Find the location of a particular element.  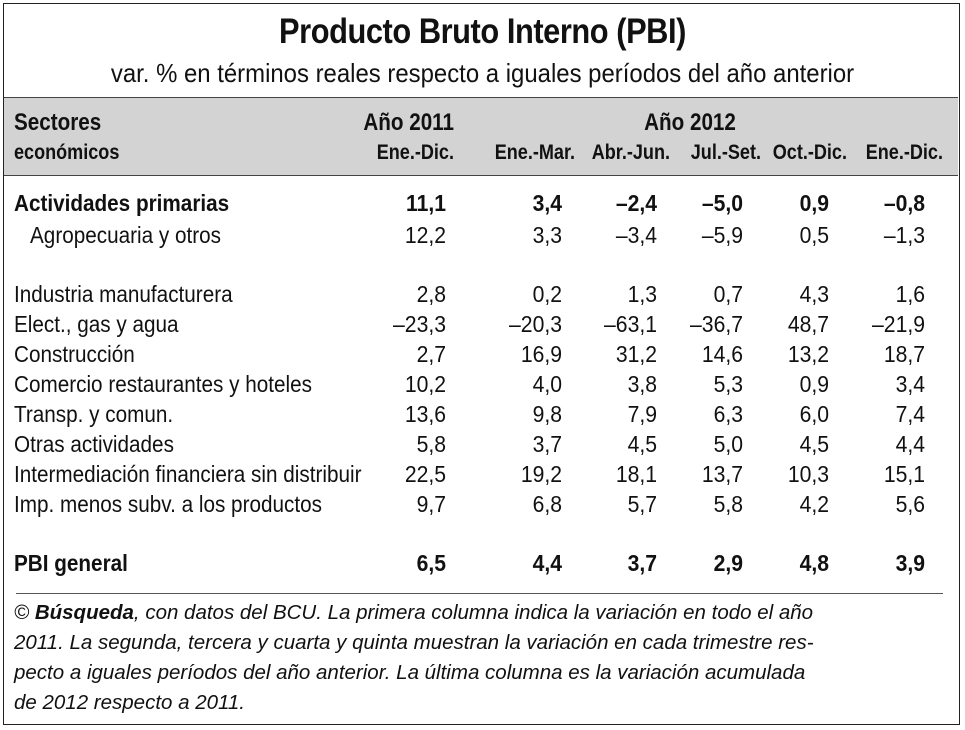

row-value: 5,6 is located at coordinates (910, 504).